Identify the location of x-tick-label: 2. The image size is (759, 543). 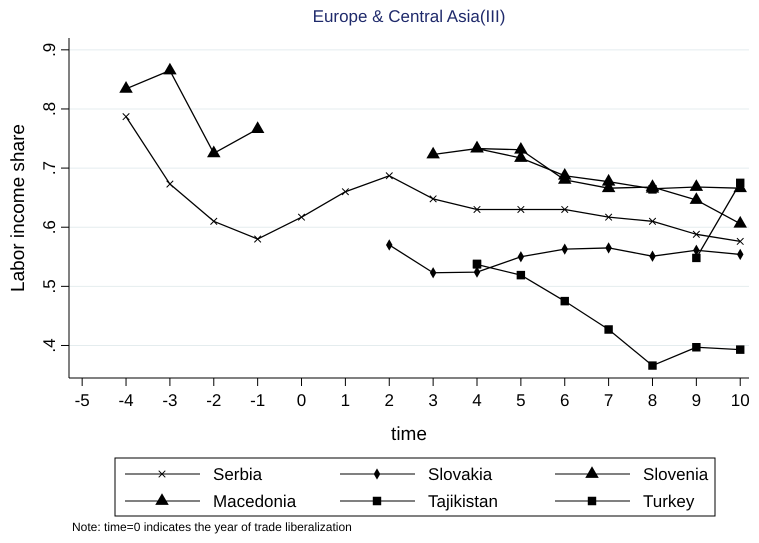
(389, 400).